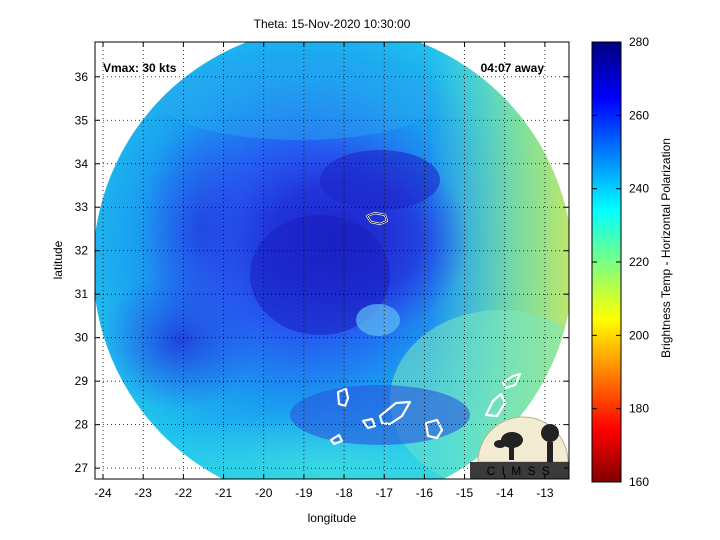 This screenshot has height=540, width=720. What do you see at coordinates (264, 493) in the screenshot?
I see `x-tick-label: -20` at bounding box center [264, 493].